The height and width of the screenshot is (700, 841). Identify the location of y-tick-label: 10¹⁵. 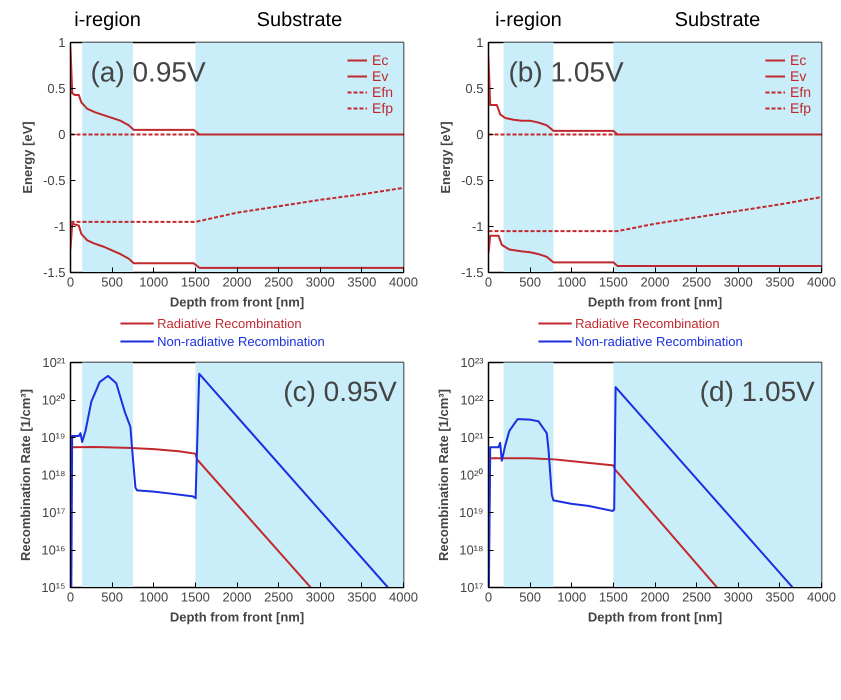
(53, 587).